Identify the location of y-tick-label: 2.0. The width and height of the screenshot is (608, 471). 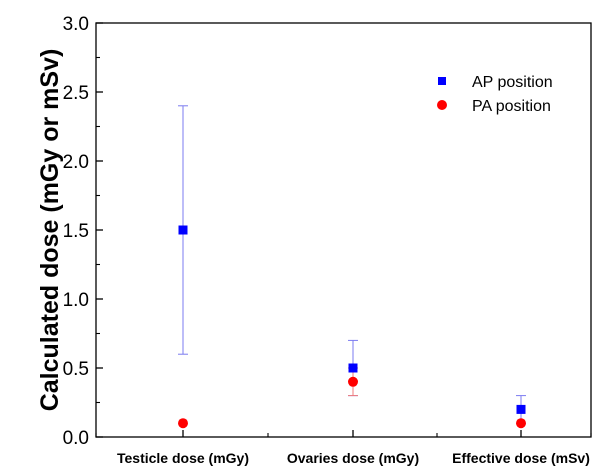
(76, 162).